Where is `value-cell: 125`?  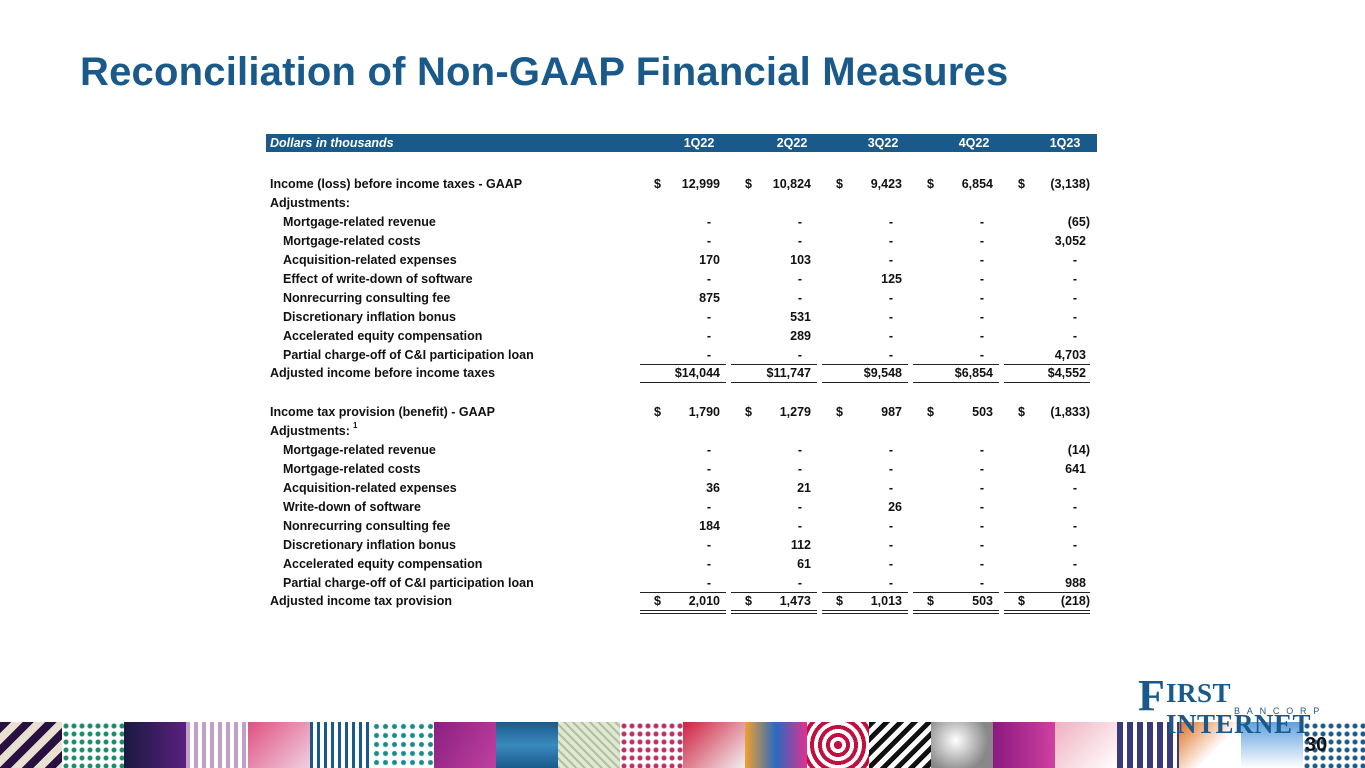 value-cell: 125 is located at coordinates (891, 279).